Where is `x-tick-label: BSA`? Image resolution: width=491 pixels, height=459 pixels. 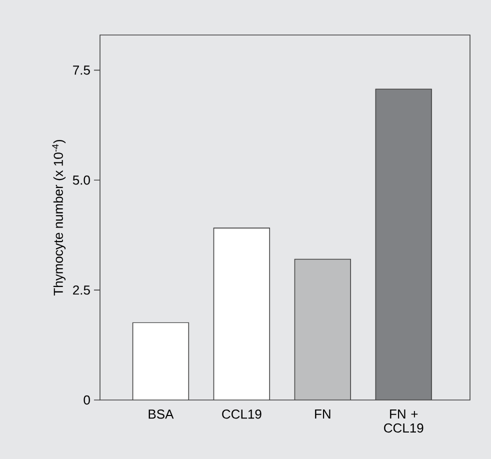
x-tick-label: BSA is located at coordinates (161, 414).